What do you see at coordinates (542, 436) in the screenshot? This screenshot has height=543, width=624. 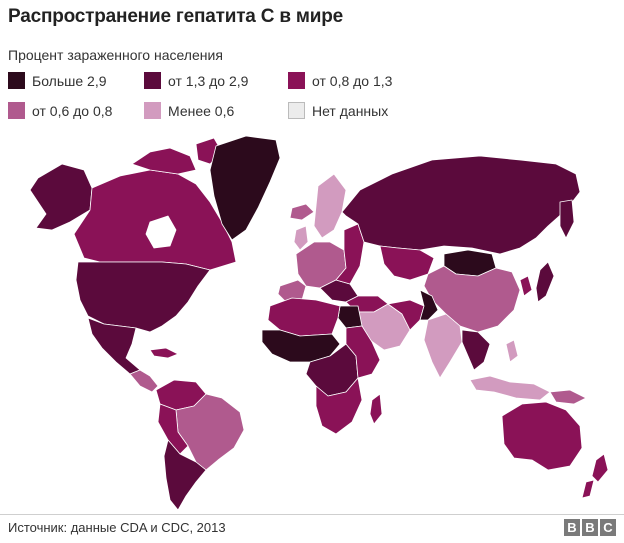 I see `region-australia` at bounding box center [542, 436].